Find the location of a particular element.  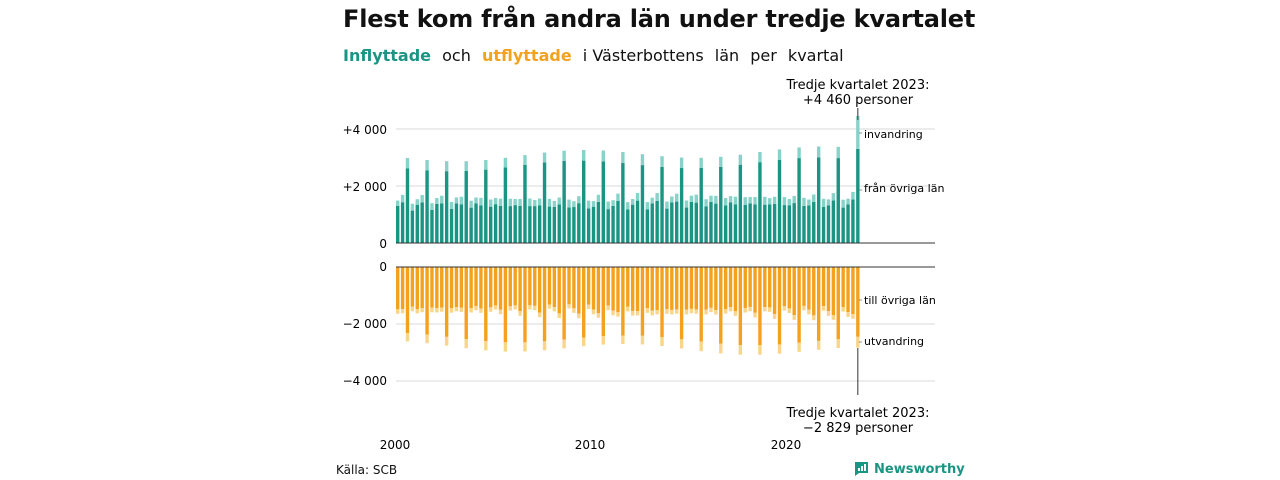

x-tick-label: 2020 is located at coordinates (786, 445).